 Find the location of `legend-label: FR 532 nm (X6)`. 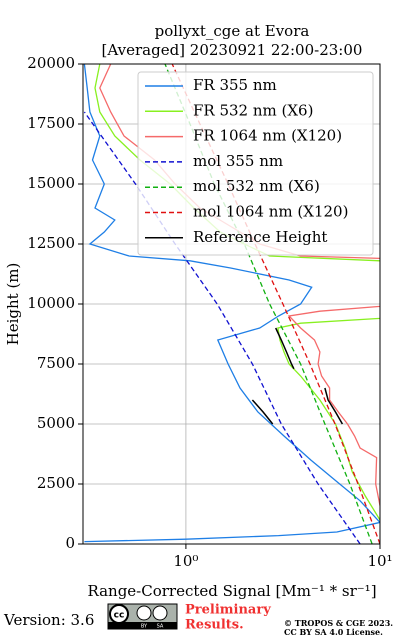

legend-label: FR 532 nm (X6) is located at coordinates (253, 110).